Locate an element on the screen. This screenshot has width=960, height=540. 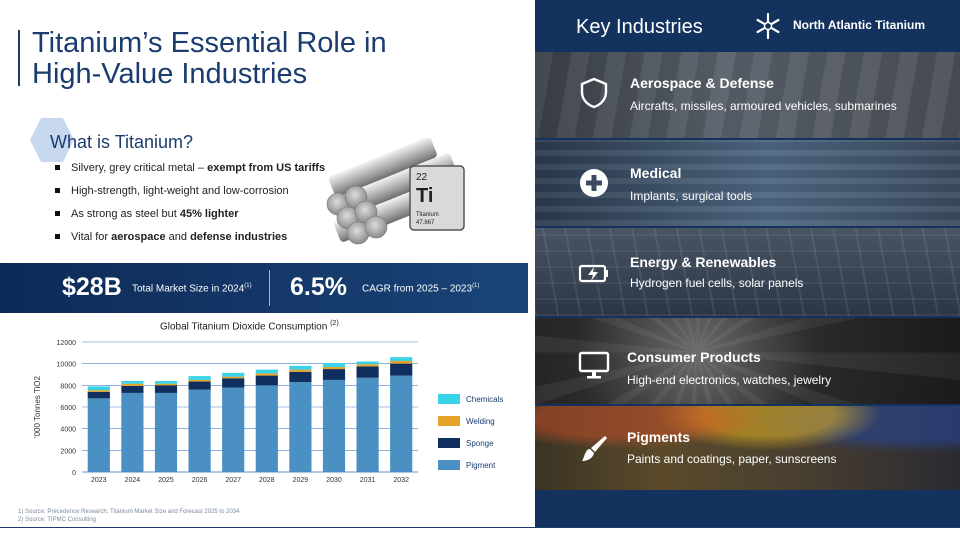
industry-description: Implants, surgical tools is located at coordinates (691, 196).